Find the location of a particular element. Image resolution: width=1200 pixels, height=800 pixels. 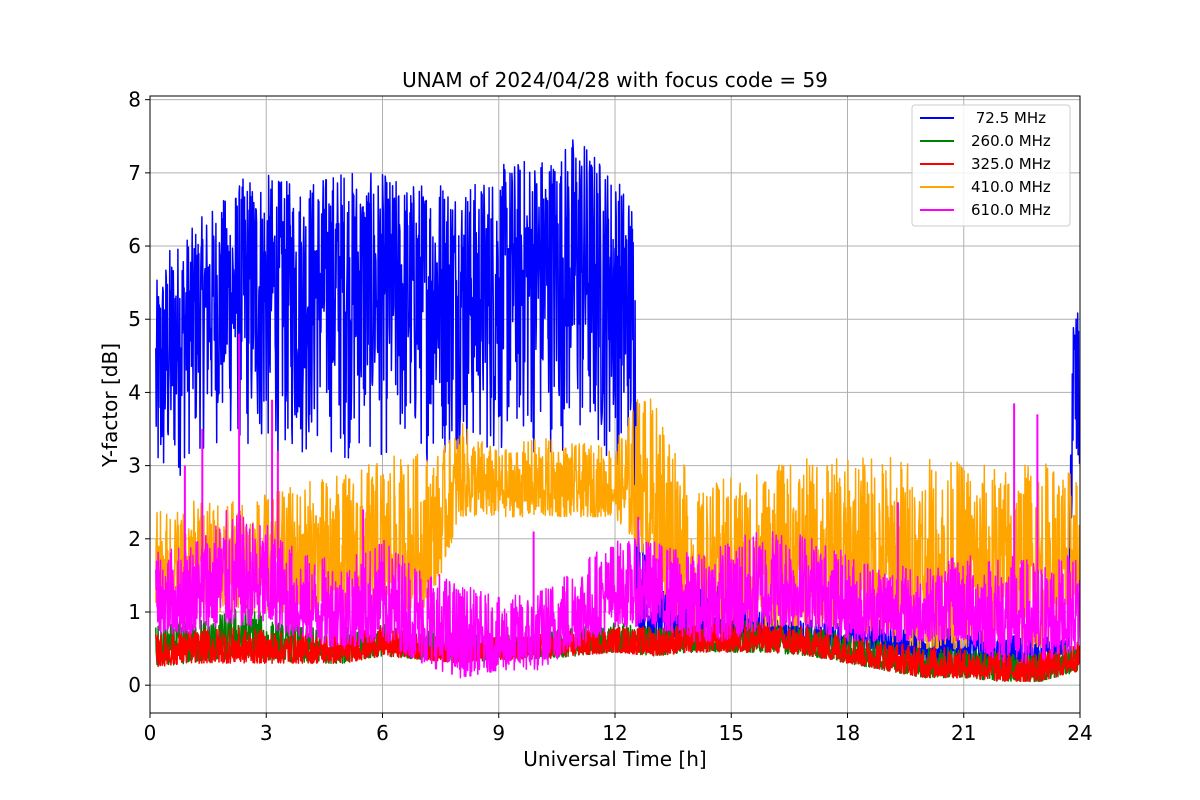

legend-label: 610.0 MHz is located at coordinates (1011, 210).